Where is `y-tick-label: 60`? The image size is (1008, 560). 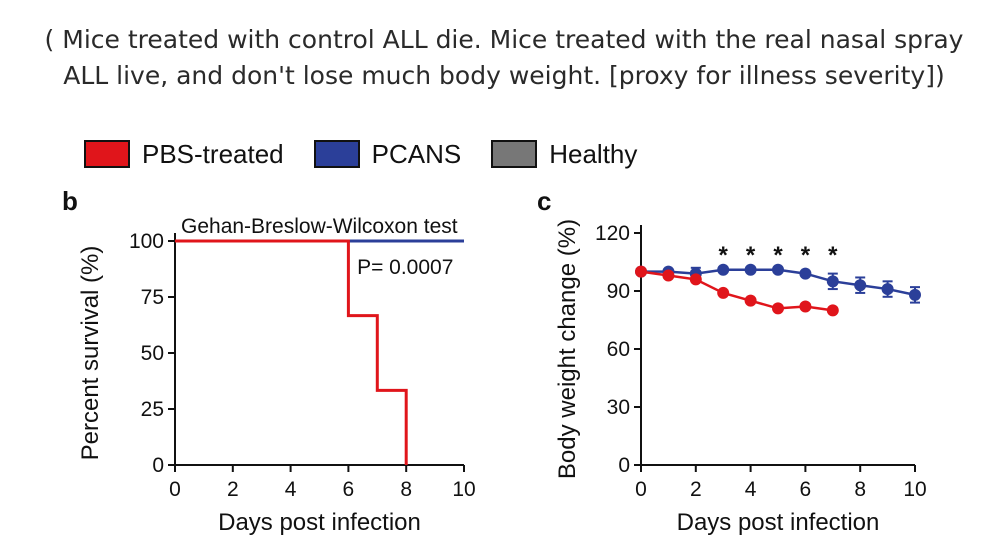 y-tick-label: 60 is located at coordinates (618, 349).